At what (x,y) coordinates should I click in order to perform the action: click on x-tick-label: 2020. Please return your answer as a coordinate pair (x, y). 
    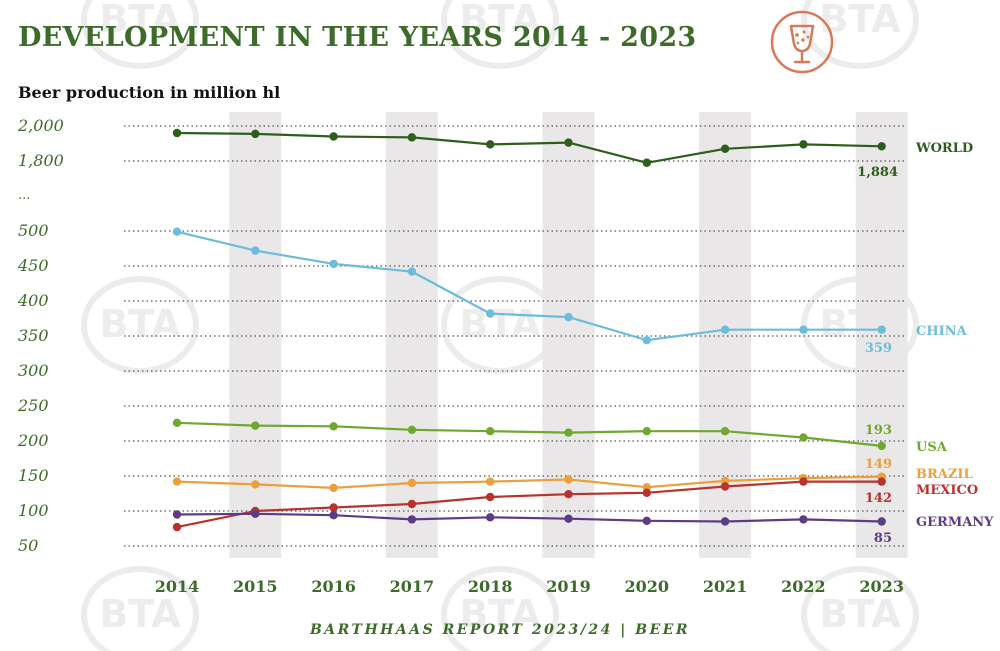
    Looking at the image, I should click on (647, 586).